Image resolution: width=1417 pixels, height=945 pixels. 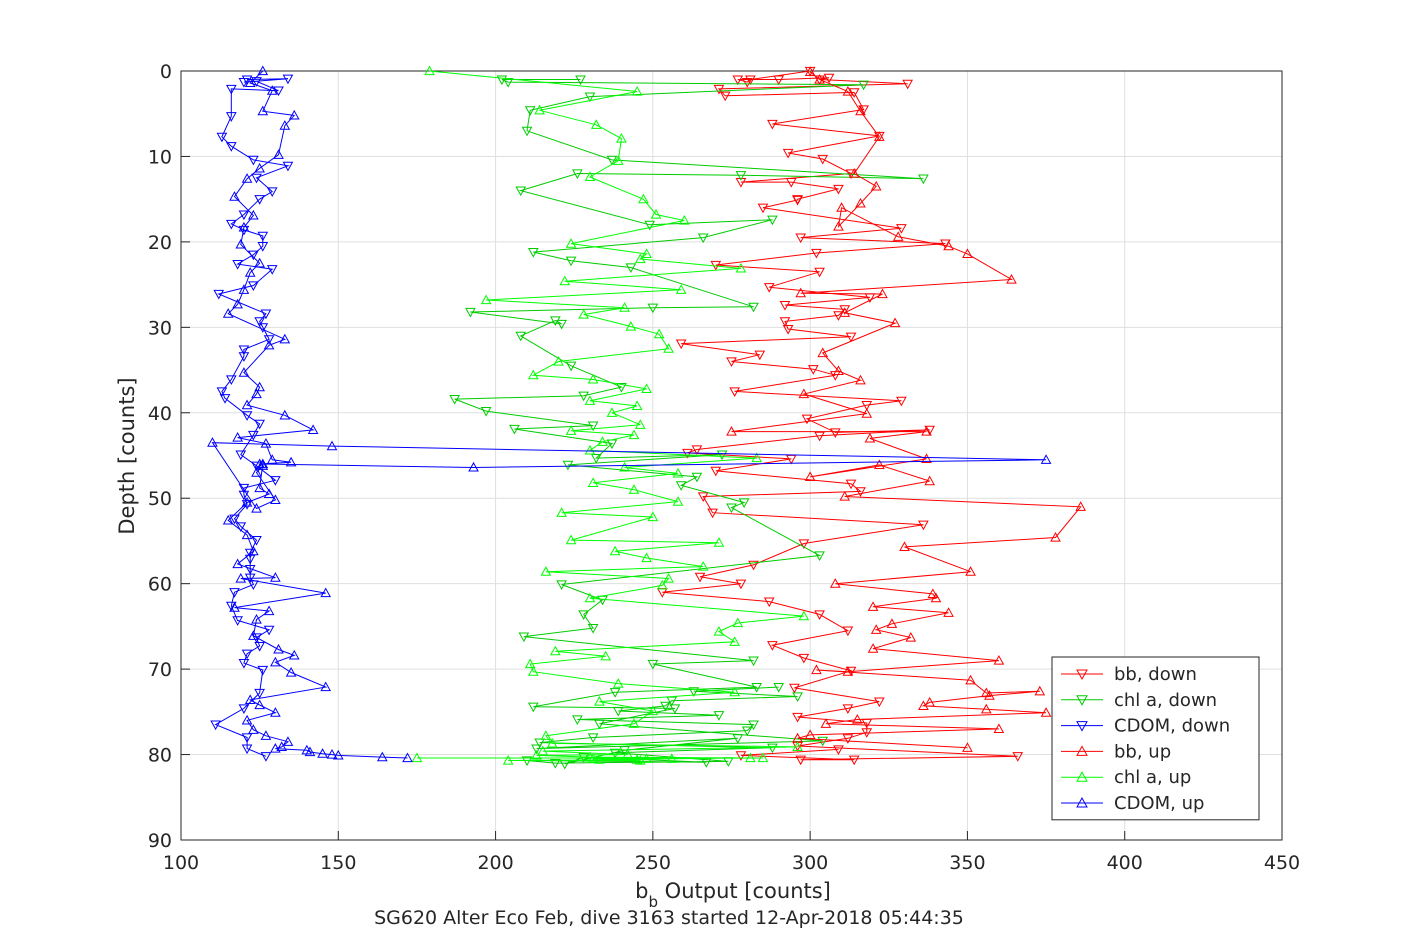 What do you see at coordinates (810, 863) in the screenshot?
I see `x-tick-label: 300` at bounding box center [810, 863].